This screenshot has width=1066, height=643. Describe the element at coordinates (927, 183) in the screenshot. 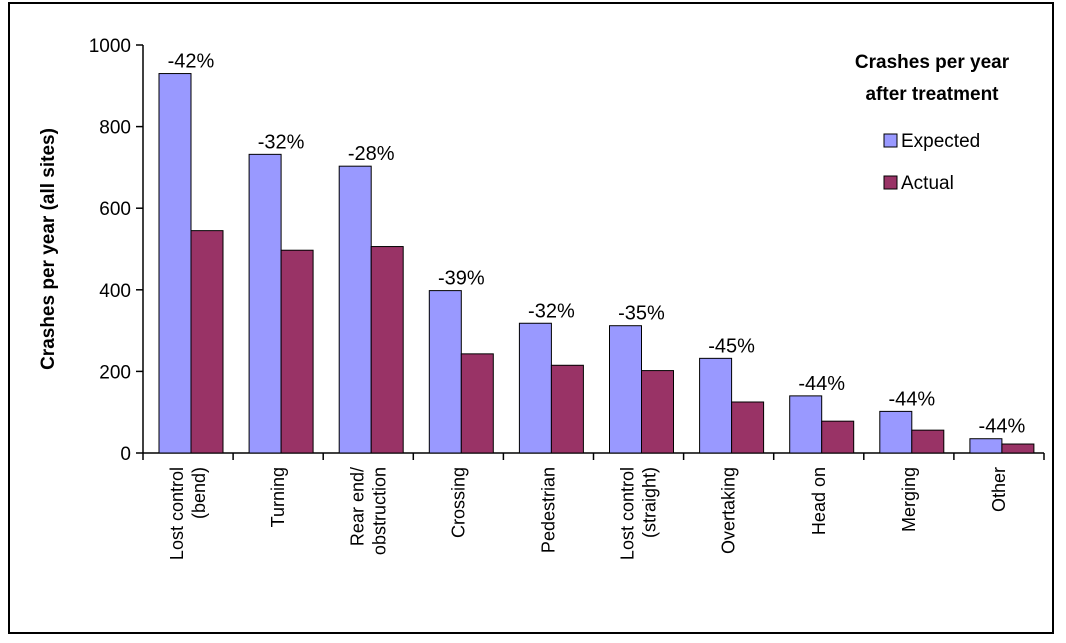

I see `legend-label-actual: Actual` at that location.